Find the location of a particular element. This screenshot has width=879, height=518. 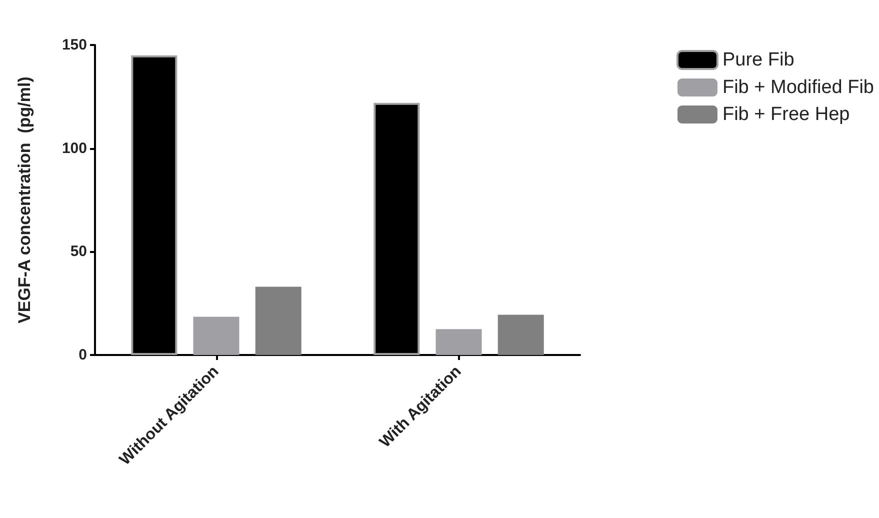

y-tick-label: 100 is located at coordinates (74, 148).